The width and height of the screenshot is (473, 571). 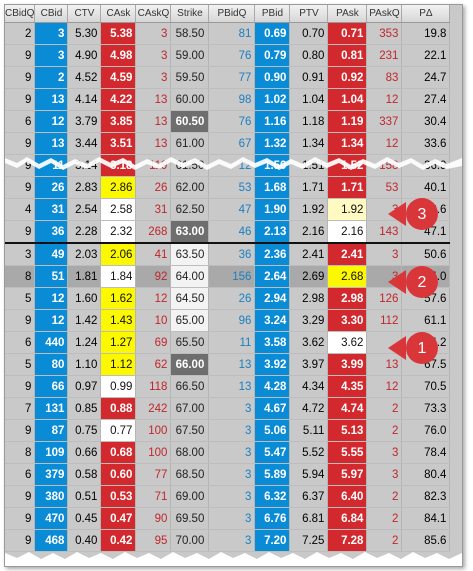 What do you see at coordinates (347, 187) in the screenshot?
I see `cell-pask: 1.71` at bounding box center [347, 187].